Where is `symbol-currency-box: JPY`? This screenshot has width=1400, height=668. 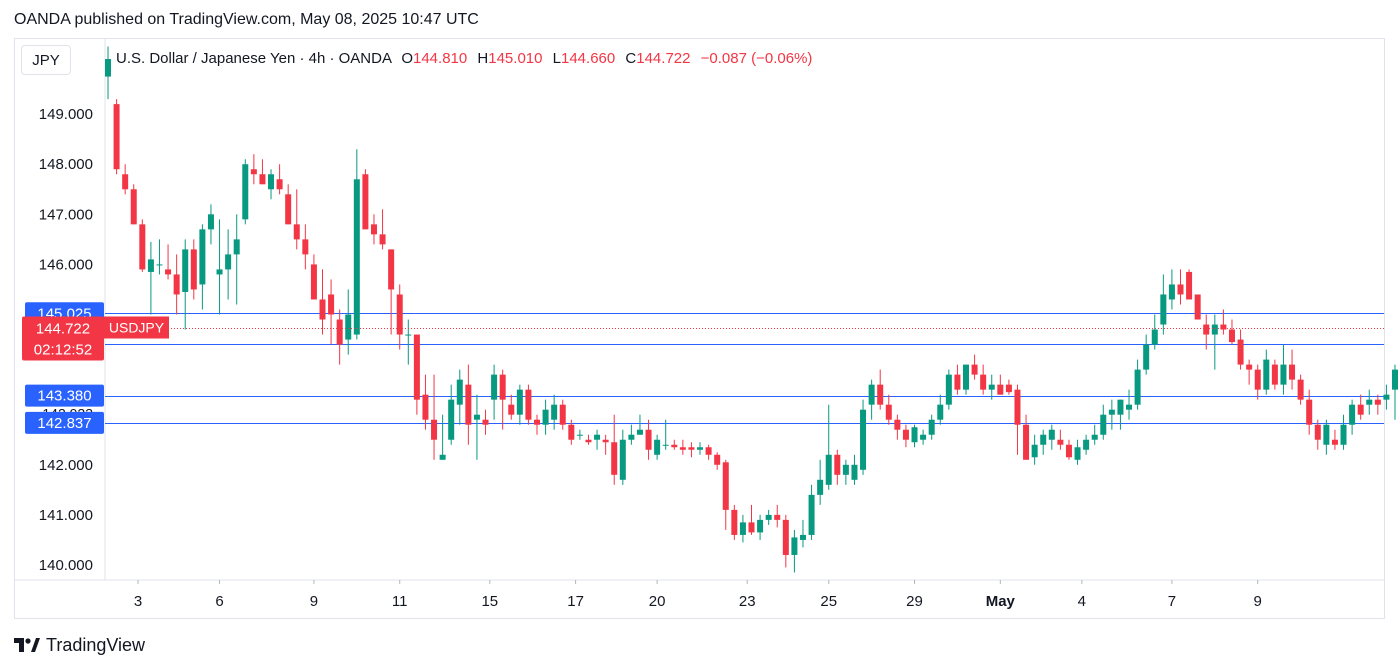 symbol-currency-box: JPY is located at coordinates (46, 60).